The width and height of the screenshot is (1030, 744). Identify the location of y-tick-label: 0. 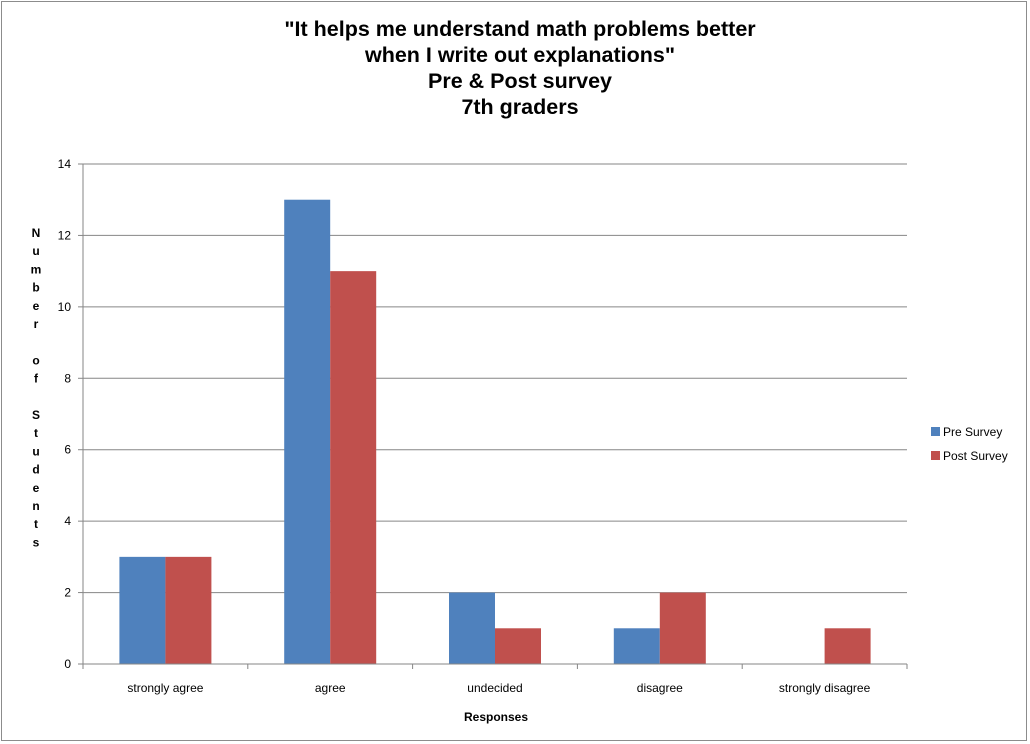
(67, 664).